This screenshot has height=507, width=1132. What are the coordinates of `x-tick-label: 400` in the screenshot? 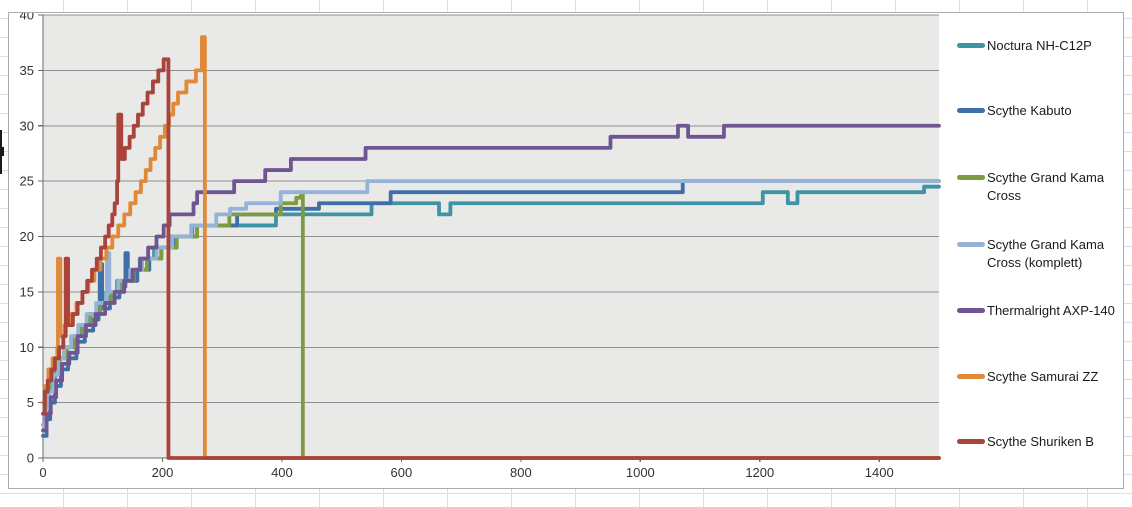 It's located at (282, 472).